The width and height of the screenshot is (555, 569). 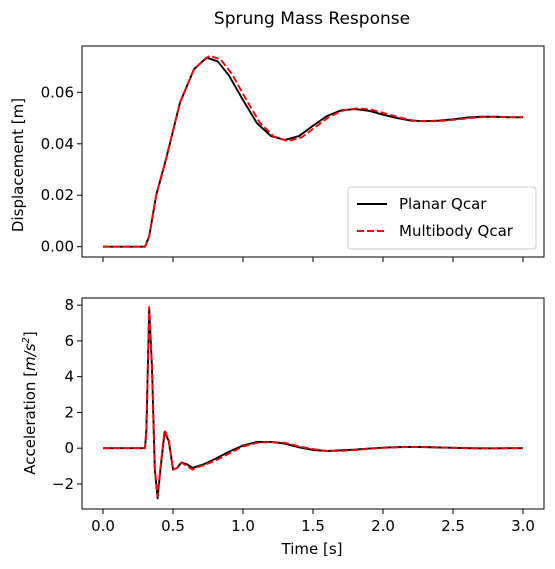 I want to click on time-axis-label: Time [s], so click(x=312, y=549).